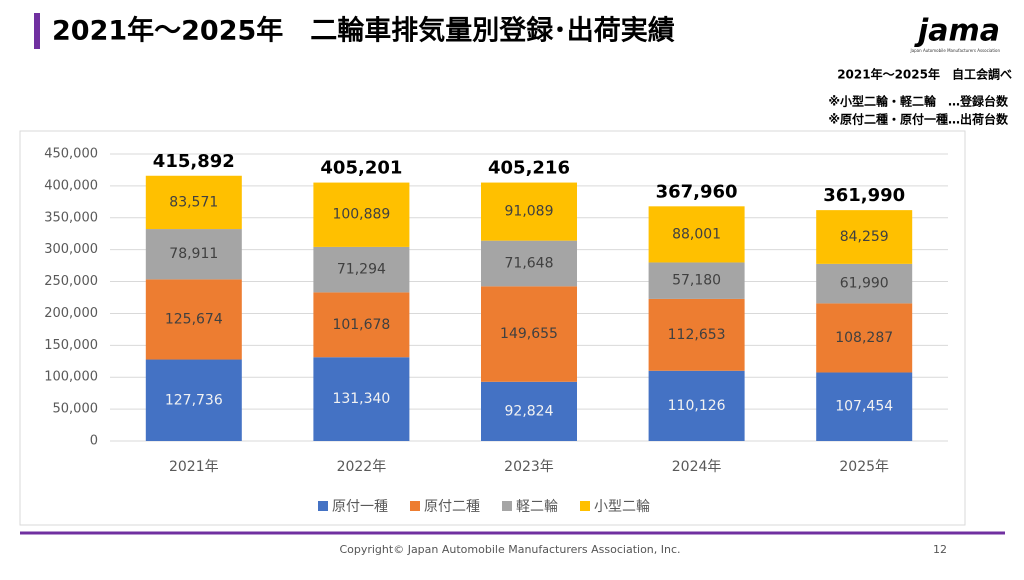 This screenshot has width=1024, height=580. I want to click on x-tick-label: 2023年, so click(529, 467).